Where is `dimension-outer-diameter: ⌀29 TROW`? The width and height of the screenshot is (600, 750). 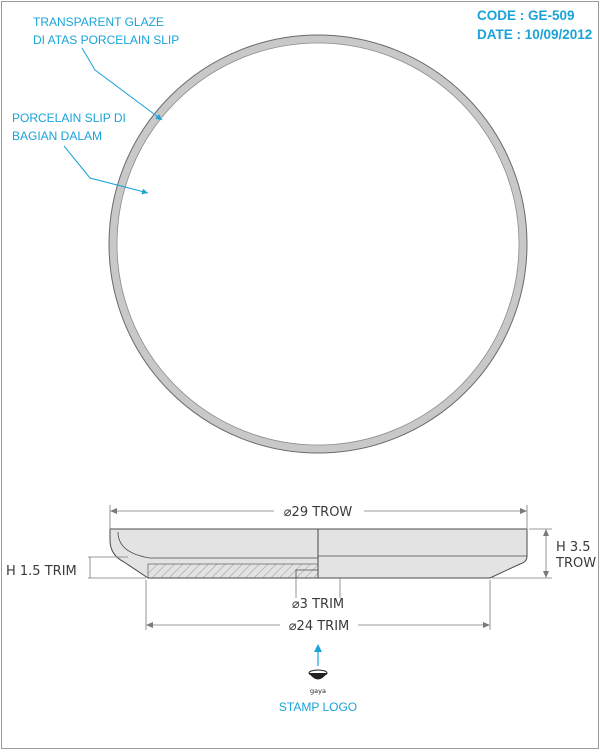 dimension-outer-diameter: ⌀29 TROW is located at coordinates (318, 517).